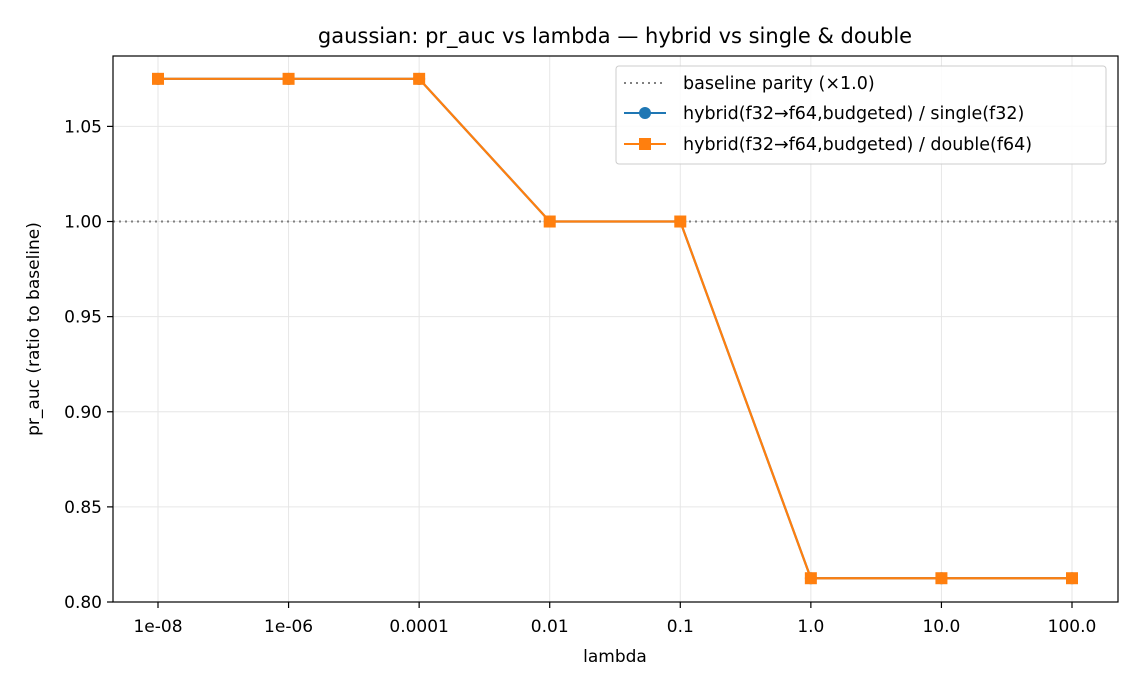 The image size is (1140, 690). Describe the element at coordinates (88, 365) in the screenshot. I see `y-axis: 0.80 0.85 0.90 0.95 1.00 1.05` at that location.